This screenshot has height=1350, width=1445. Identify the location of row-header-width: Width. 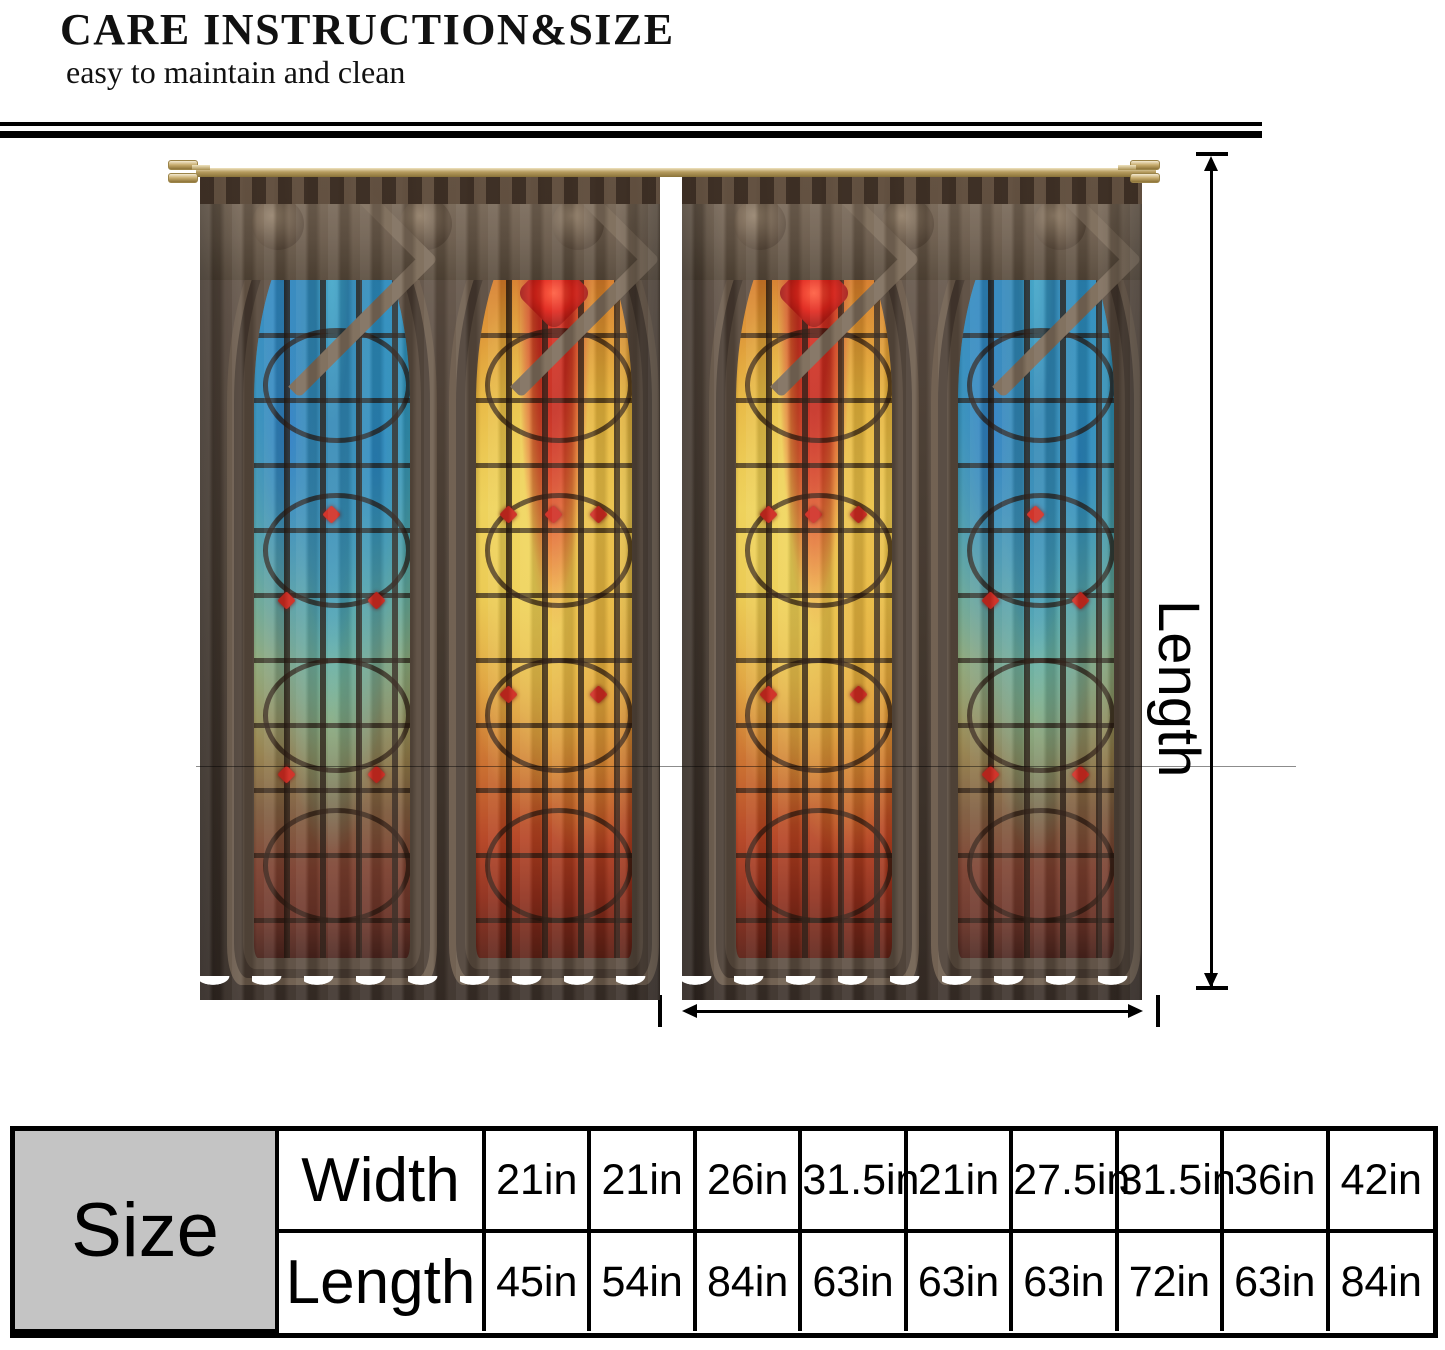
(380, 1182).